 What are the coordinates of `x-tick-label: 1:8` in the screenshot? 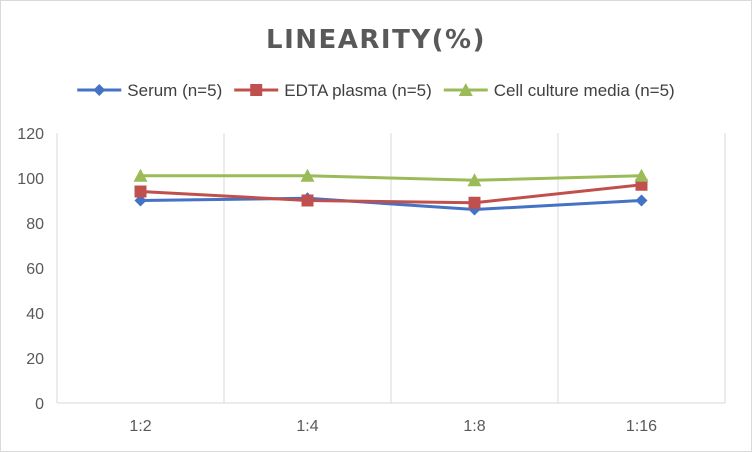 It's located at (474, 426).